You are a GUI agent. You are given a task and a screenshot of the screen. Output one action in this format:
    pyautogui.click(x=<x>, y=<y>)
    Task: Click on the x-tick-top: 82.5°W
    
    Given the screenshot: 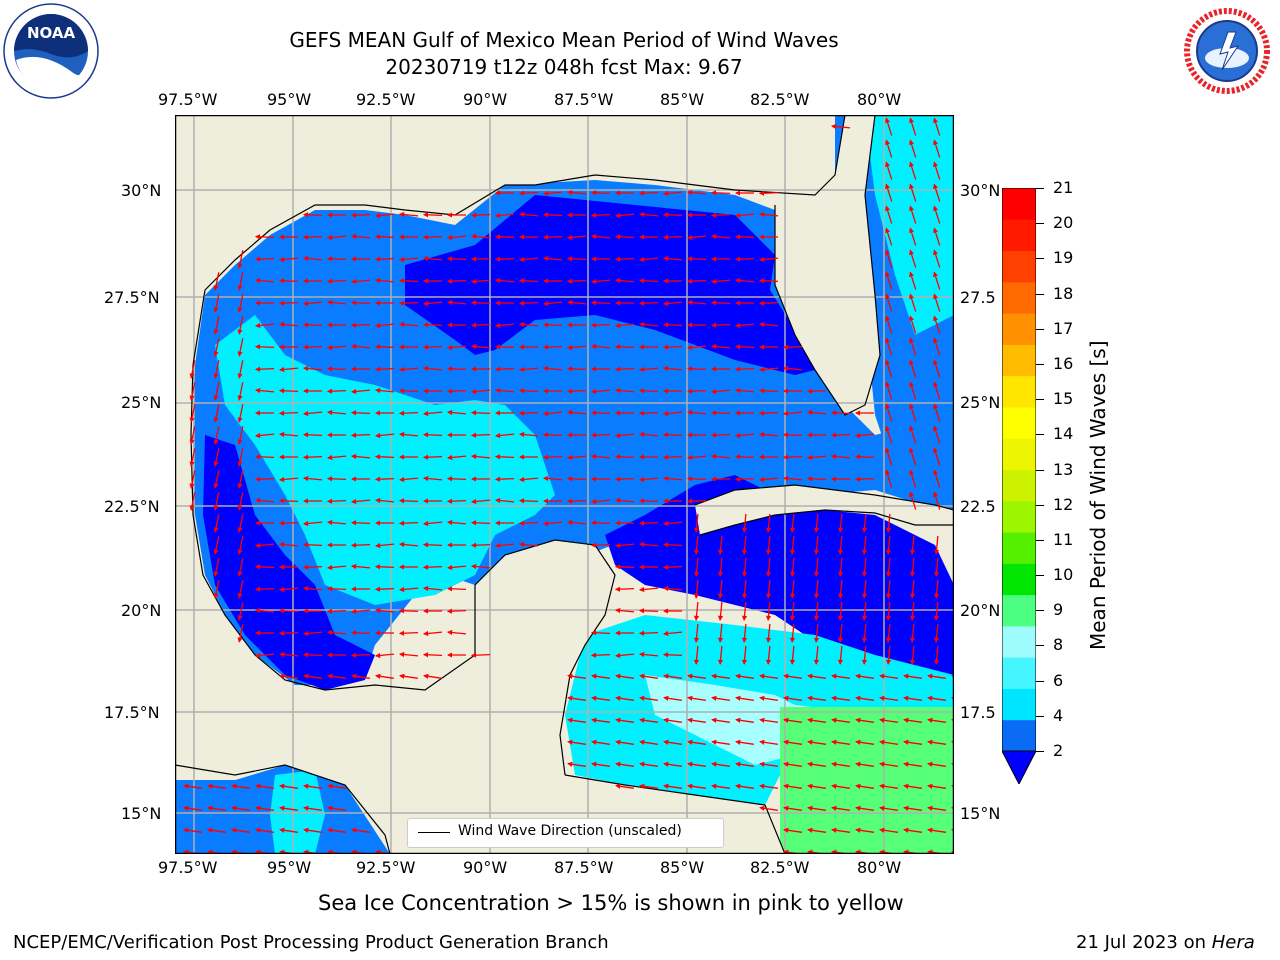 What is the action you would take?
    pyautogui.click(x=780, y=99)
    